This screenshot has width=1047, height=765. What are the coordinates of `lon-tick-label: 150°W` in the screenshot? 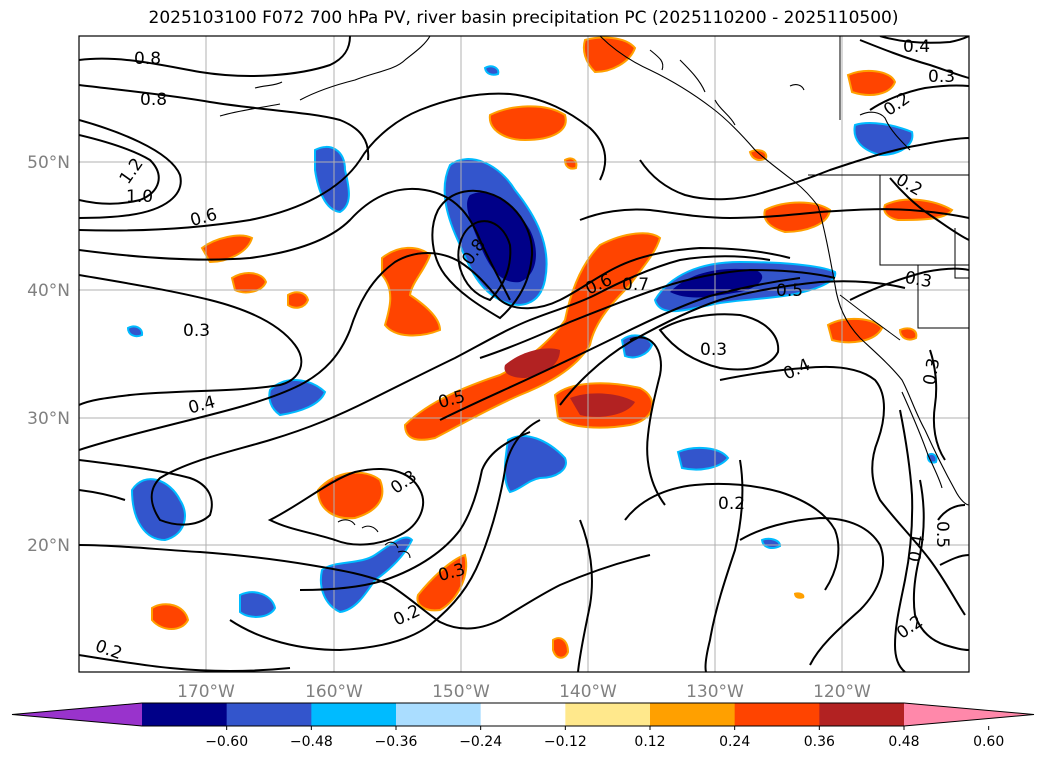 It's located at (461, 692).